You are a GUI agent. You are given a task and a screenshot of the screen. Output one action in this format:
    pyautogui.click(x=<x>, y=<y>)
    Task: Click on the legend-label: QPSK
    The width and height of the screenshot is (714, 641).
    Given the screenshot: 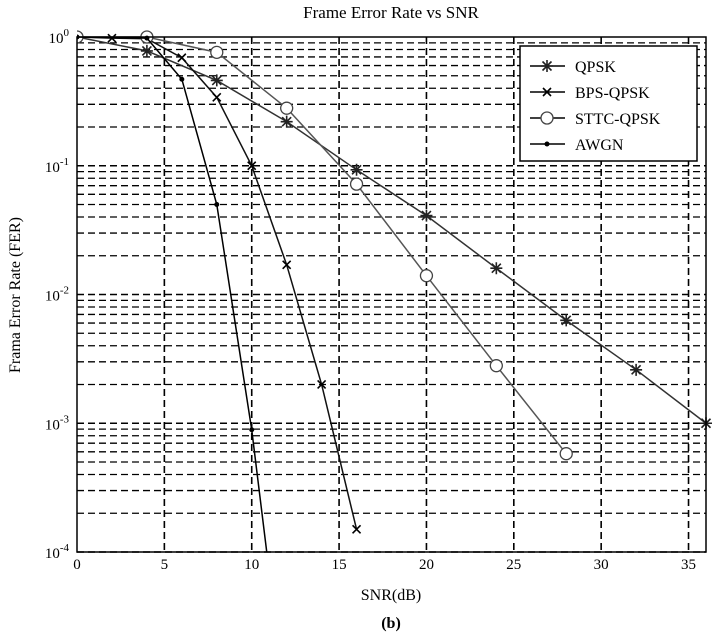 What is the action you would take?
    pyautogui.click(x=595, y=67)
    